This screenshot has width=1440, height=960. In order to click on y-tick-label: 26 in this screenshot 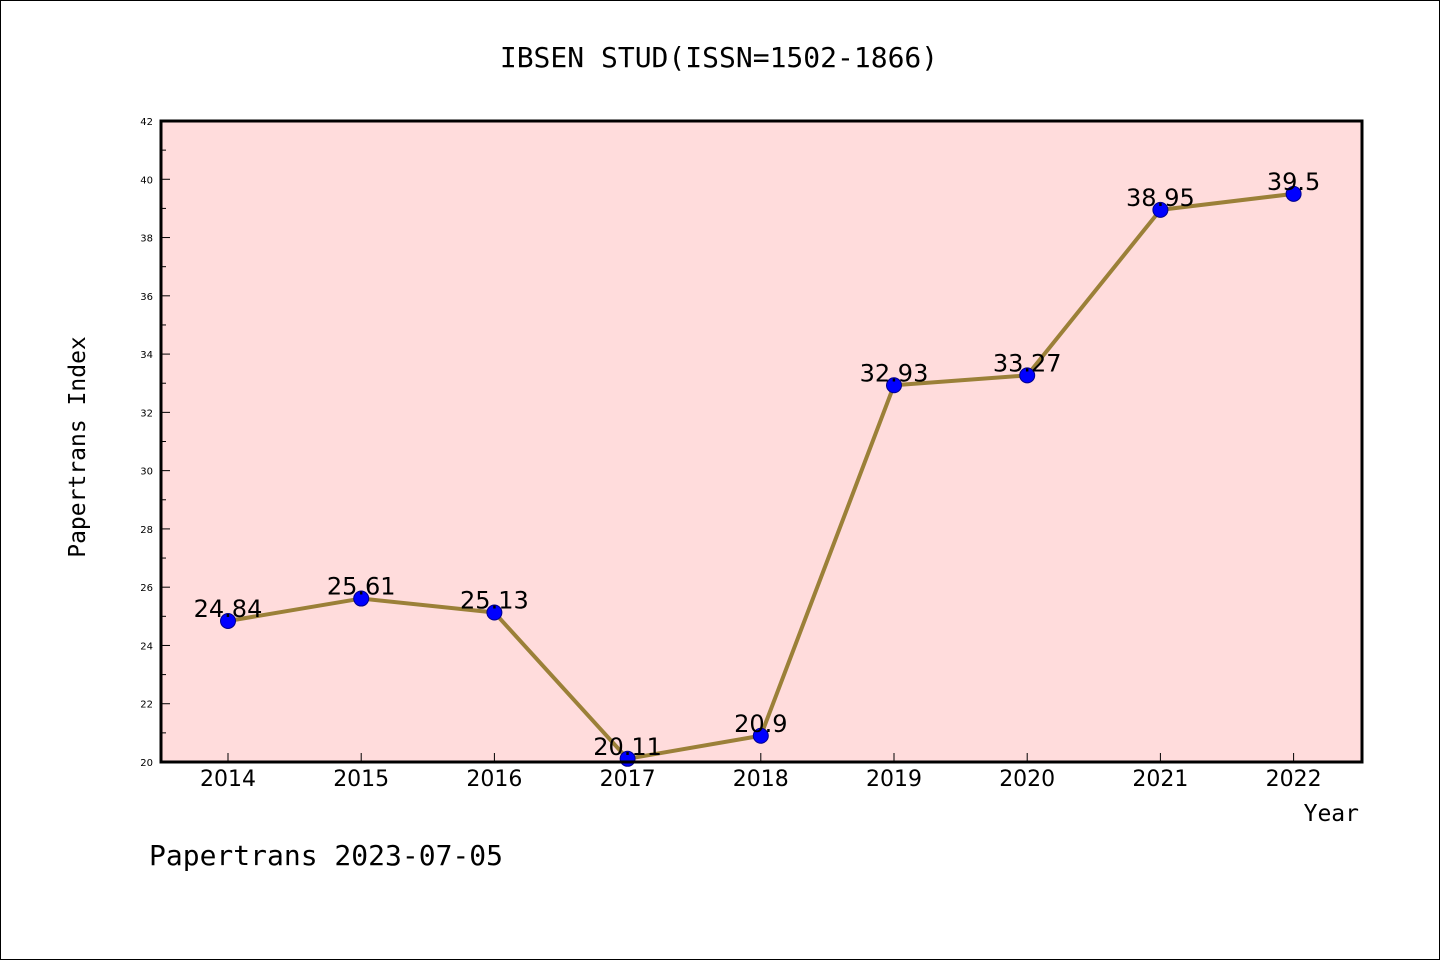, I will do `click(146, 588)`.